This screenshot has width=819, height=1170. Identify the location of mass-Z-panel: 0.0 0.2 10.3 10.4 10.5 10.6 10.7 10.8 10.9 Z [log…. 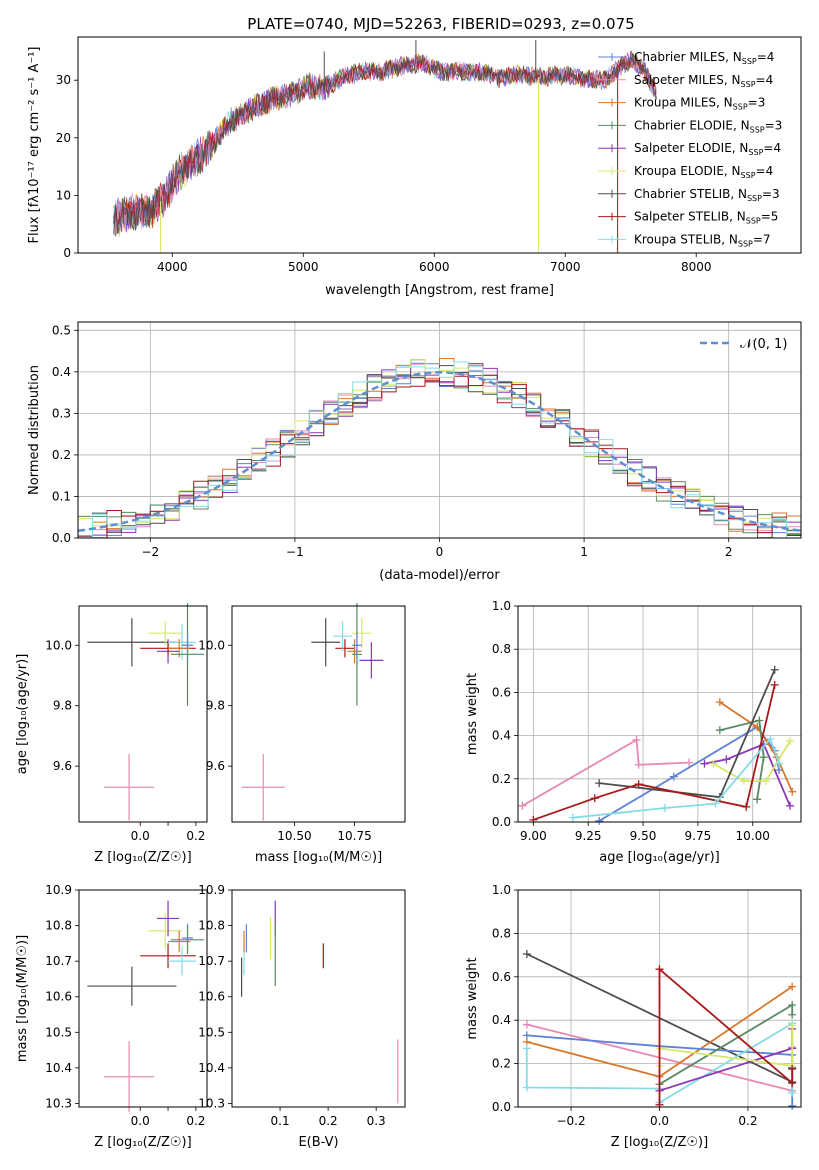
(111, 1016).